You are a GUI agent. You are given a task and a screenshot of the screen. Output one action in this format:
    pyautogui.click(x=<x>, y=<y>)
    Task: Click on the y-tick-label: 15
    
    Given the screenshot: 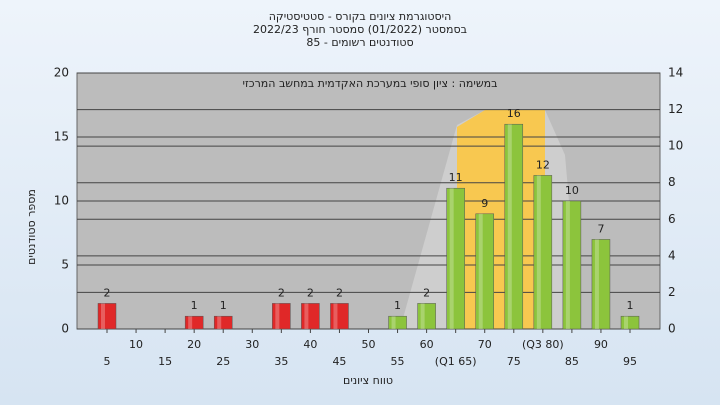 What is the action you would take?
    pyautogui.click(x=61, y=137)
    